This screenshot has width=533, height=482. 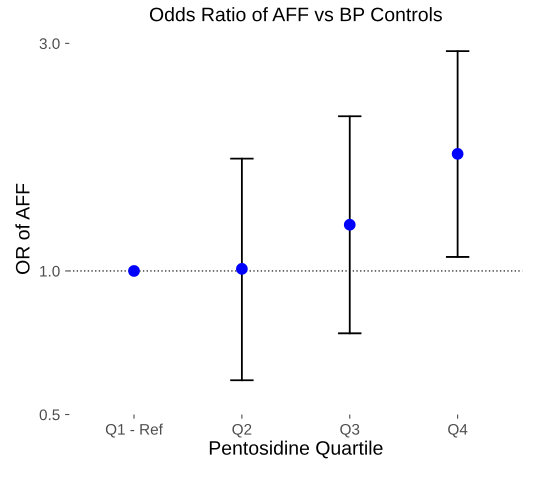 I want to click on y-axis-title: OR of AFF, so click(x=22, y=229).